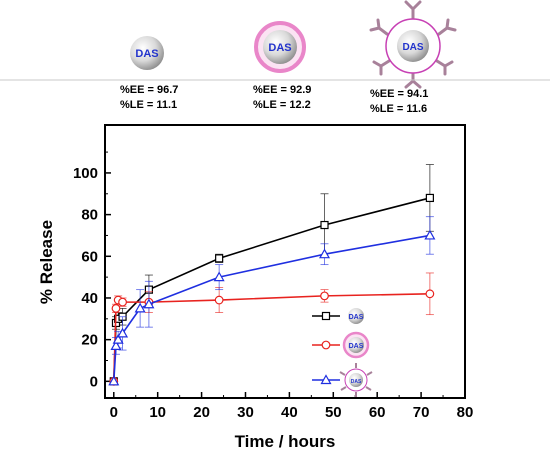 The height and width of the screenshot is (457, 550). Describe the element at coordinates (89, 340) in the screenshot. I see `y-tick-label: 20` at that location.